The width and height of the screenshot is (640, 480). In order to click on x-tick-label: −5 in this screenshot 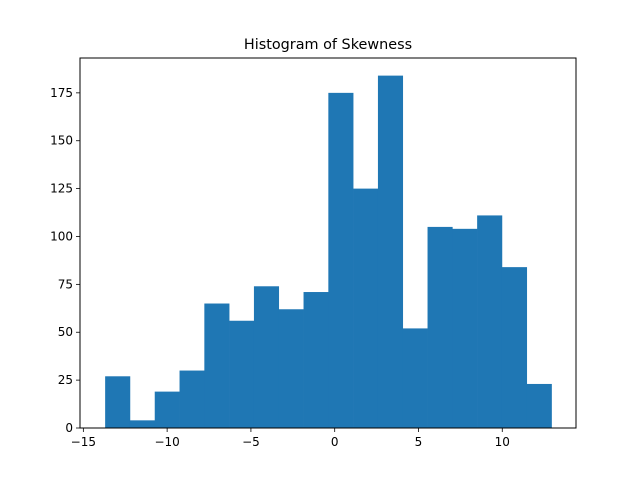, I will do `click(251, 442)`.